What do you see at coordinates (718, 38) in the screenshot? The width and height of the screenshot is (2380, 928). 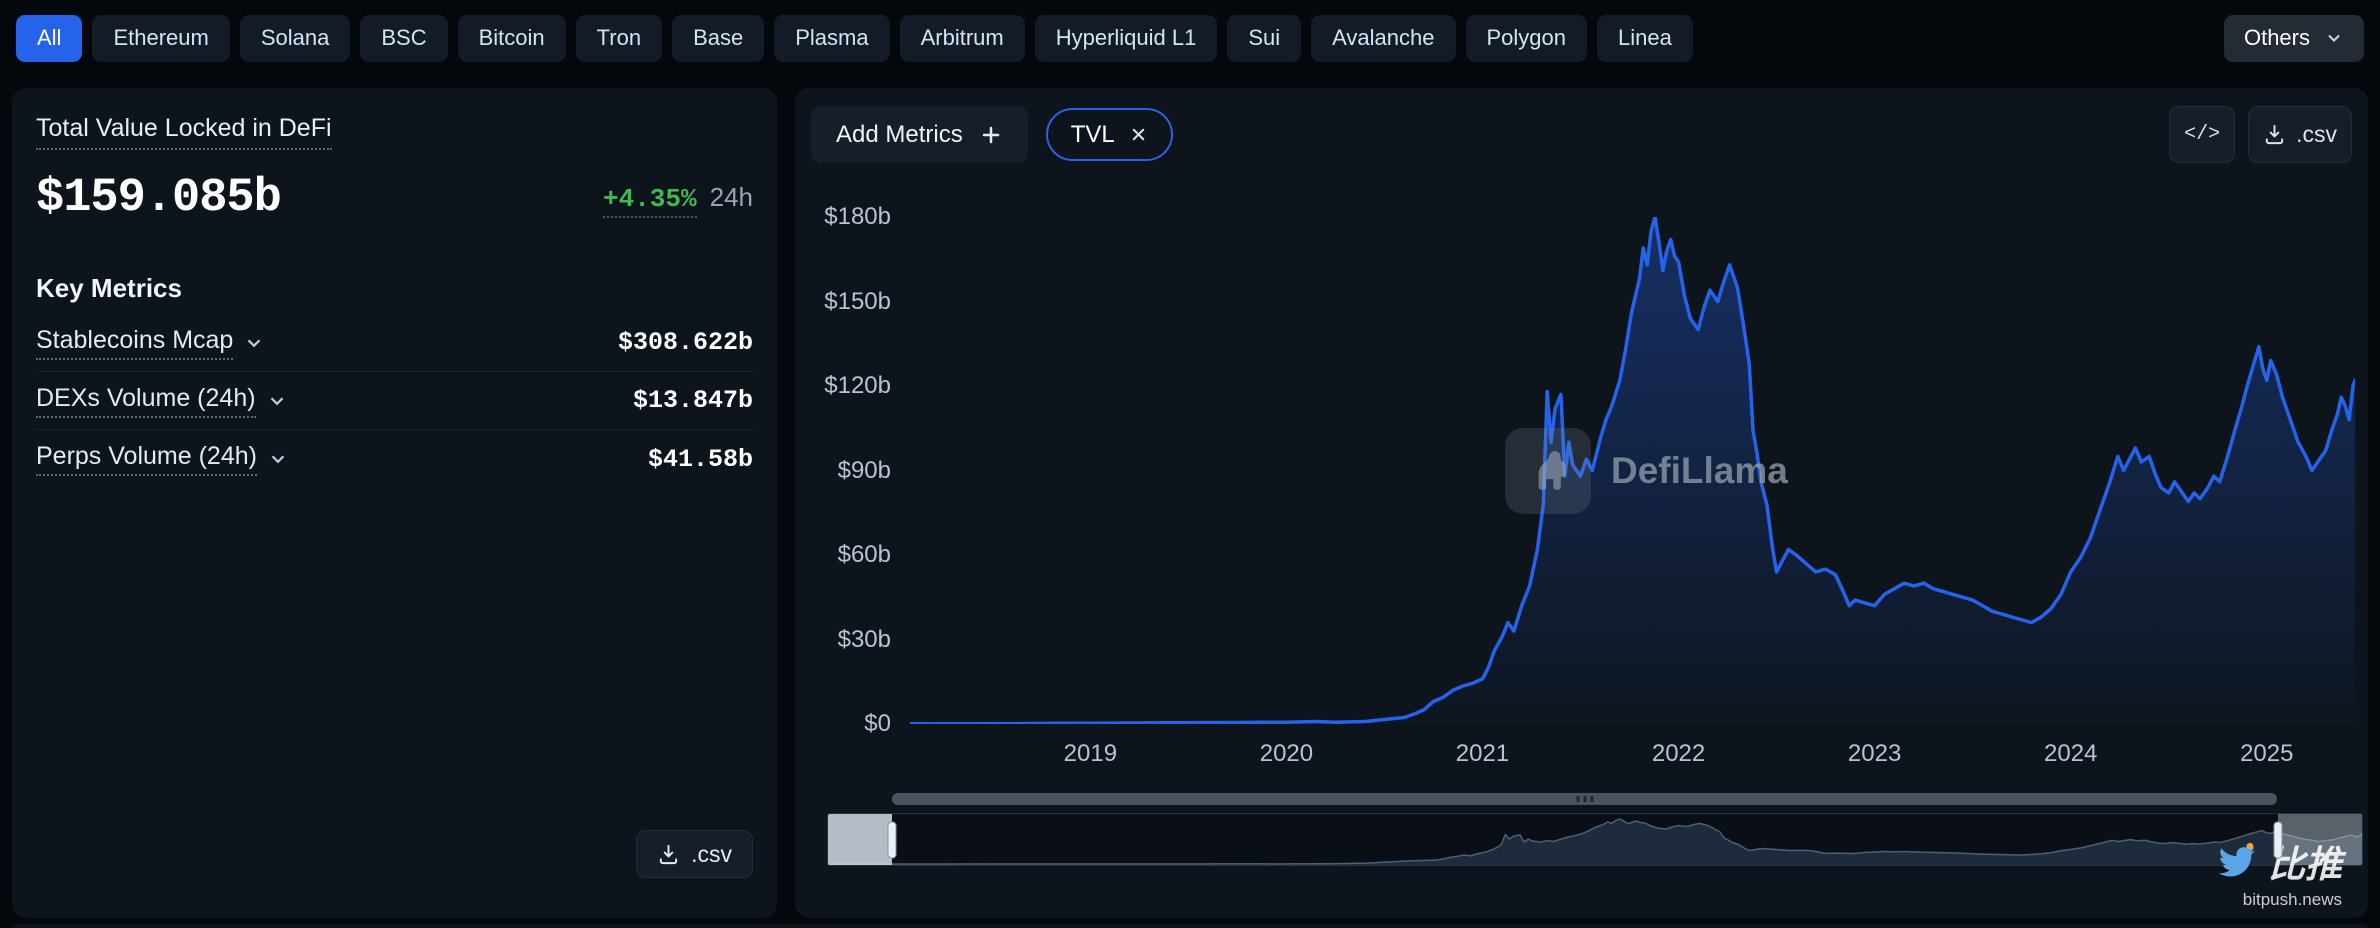 I see `nav-chain-base: Base` at bounding box center [718, 38].